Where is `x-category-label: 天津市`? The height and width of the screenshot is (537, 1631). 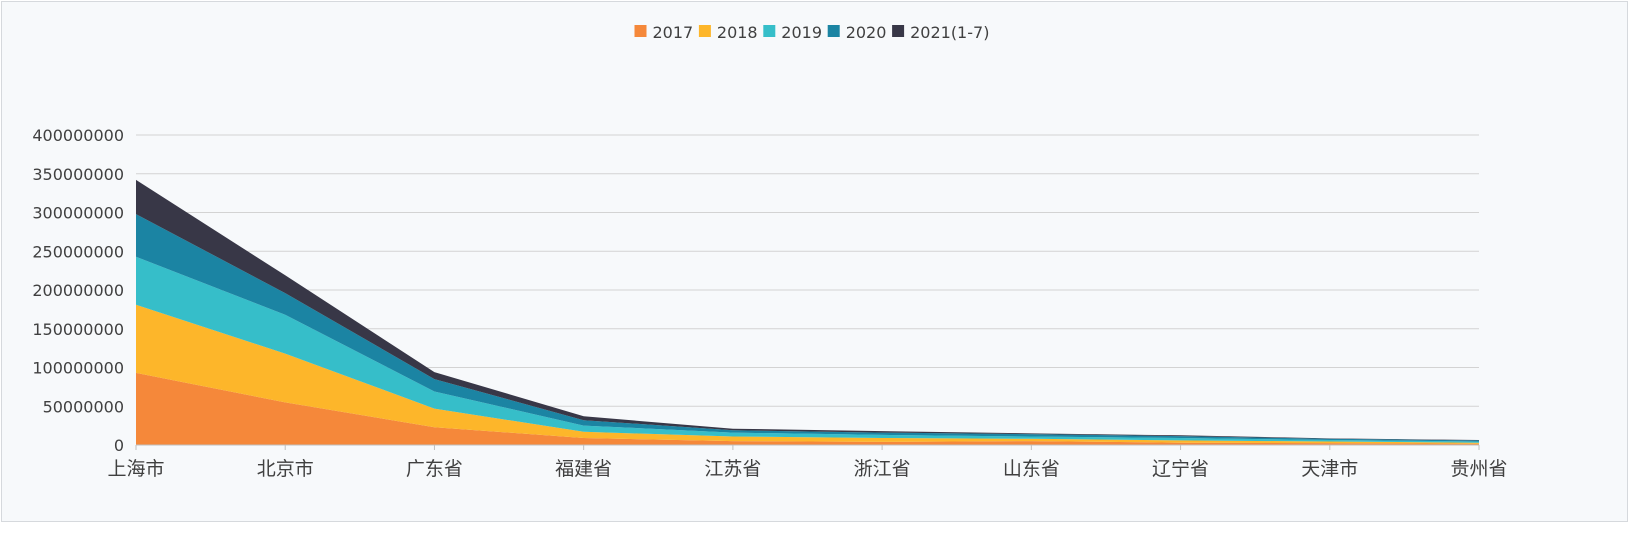 x-category-label: 天津市 is located at coordinates (1329, 469).